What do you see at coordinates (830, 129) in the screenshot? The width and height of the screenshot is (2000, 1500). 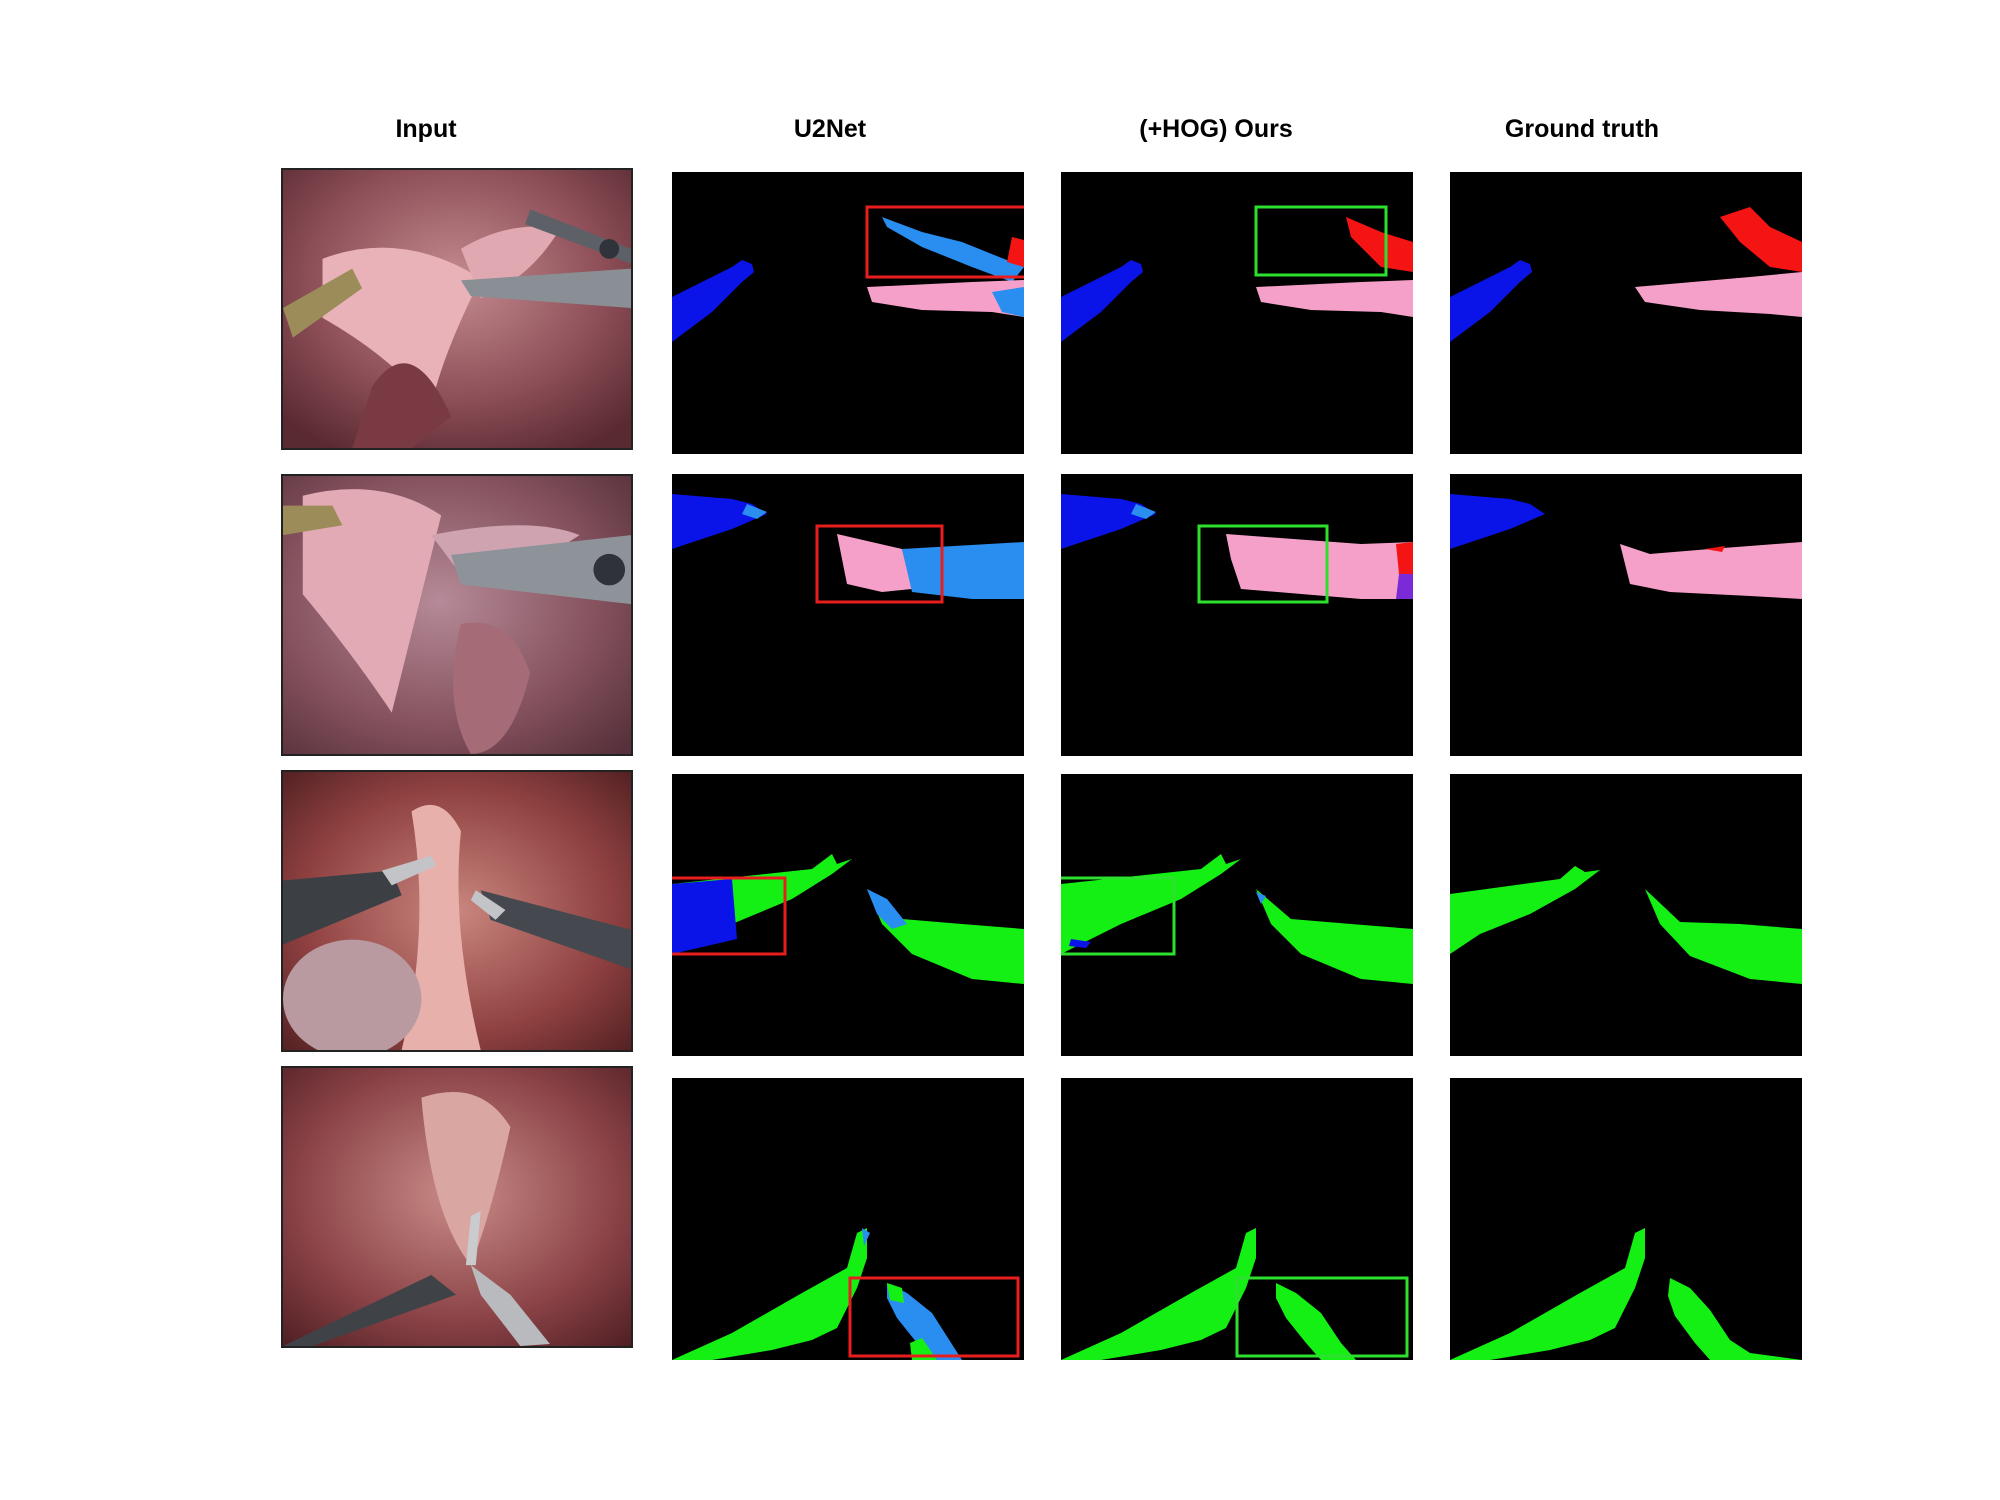 I see `column-header-u2net: U2Net` at bounding box center [830, 129].